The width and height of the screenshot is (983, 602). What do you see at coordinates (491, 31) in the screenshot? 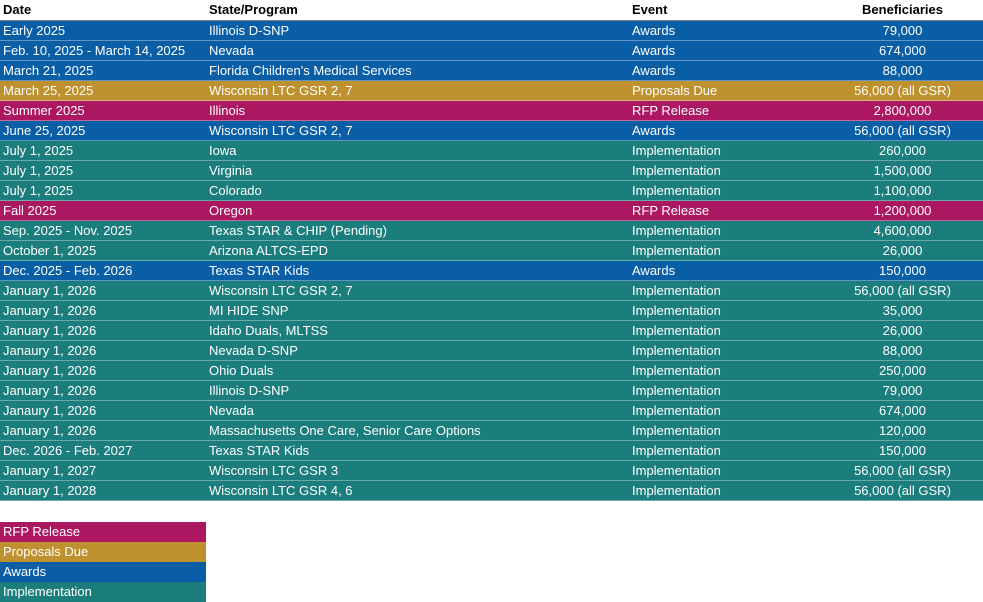
I see `table-row: Early 2025 Illinois D-SNP Awards 79,000` at bounding box center [491, 31].